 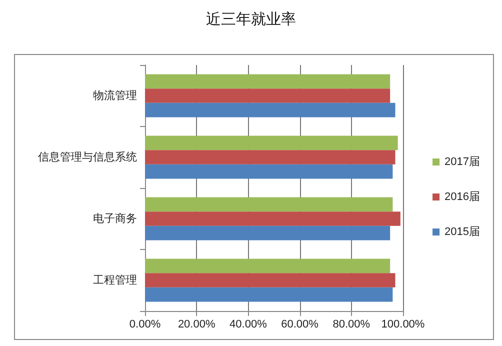 What do you see at coordinates (300, 324) in the screenshot?
I see `x-tick-label: 60.00%` at bounding box center [300, 324].